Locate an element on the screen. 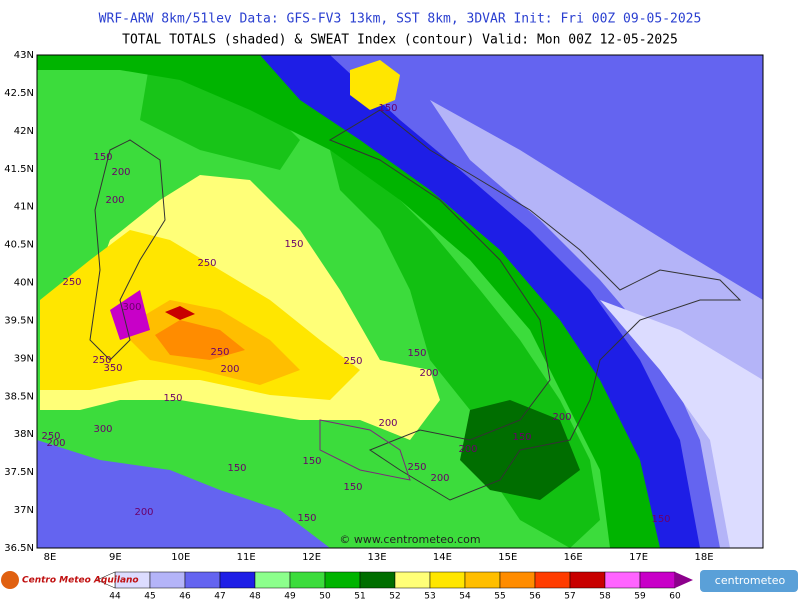  lon-label: 18E is located at coordinates (703, 557).